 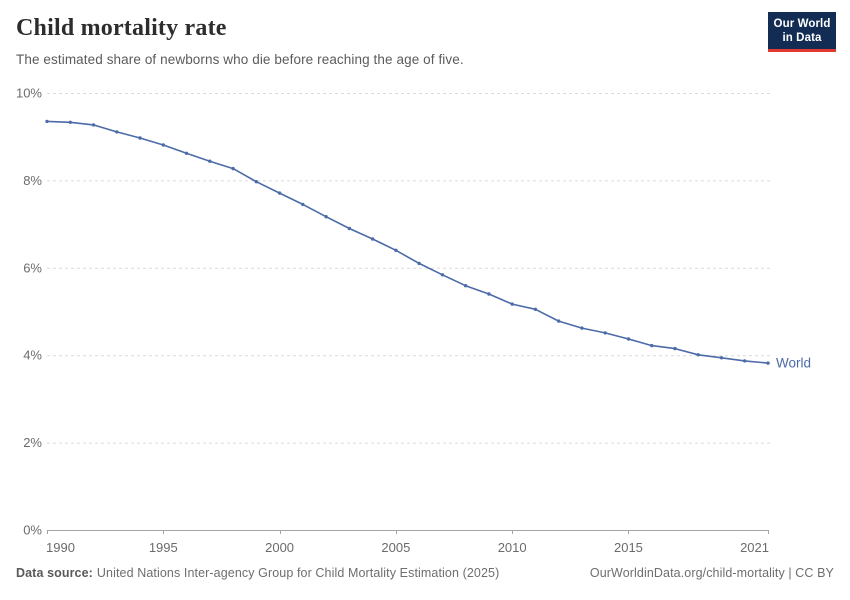 I want to click on y-tick-label-0pct: 0%, so click(x=32, y=530).